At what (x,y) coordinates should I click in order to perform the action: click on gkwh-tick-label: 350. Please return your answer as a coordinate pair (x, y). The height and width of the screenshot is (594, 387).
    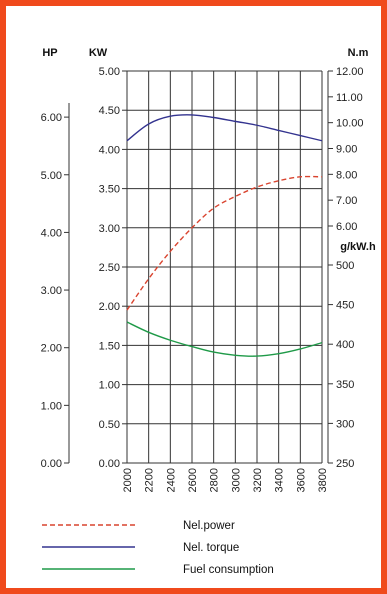
    Looking at the image, I should click on (345, 385).